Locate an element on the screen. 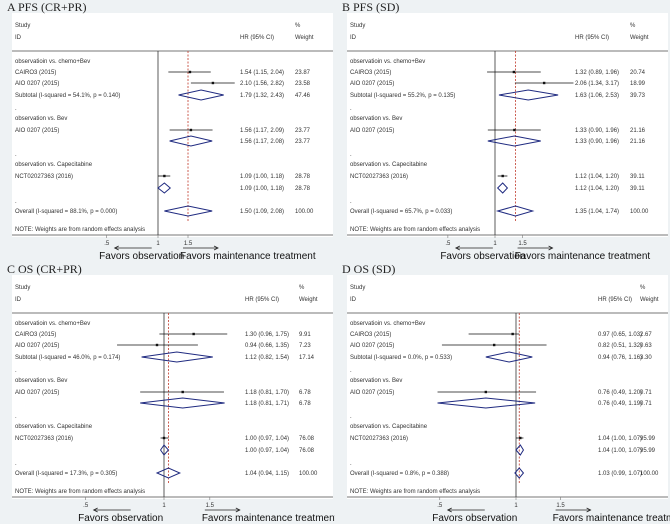 Image resolution: width=670 pixels, height=524 pixels. row-label: Overall (I-squared = 65.7%, p = 0.033) is located at coordinates (401, 212).